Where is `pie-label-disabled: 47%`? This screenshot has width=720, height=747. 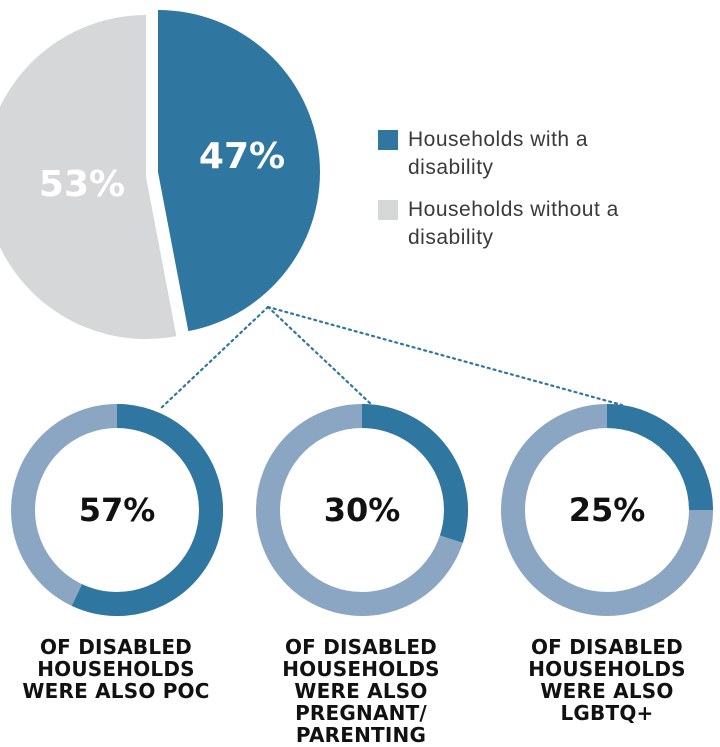 pie-label-disabled: 47% is located at coordinates (242, 156).